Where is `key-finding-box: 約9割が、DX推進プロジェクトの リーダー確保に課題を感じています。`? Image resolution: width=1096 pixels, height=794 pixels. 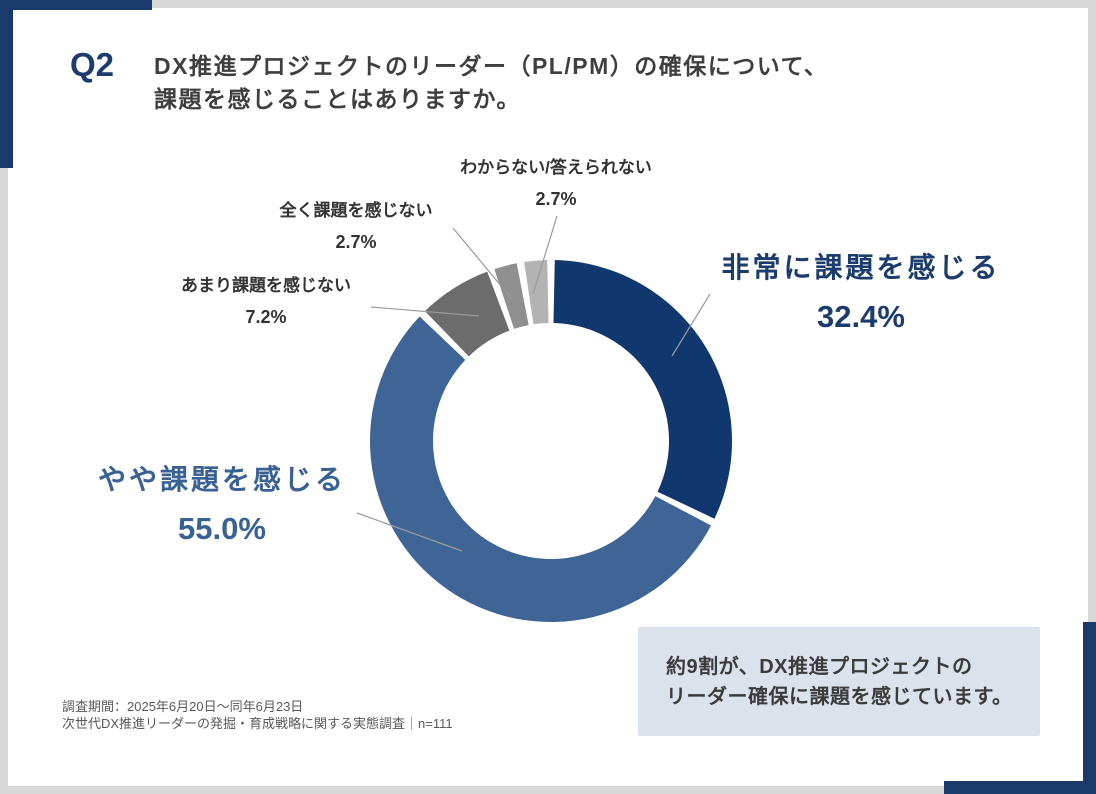
key-finding-box: 約9割が、DX推進プロジェクトの リーダー確保に課題を感じています。 is located at coordinates (839, 681).